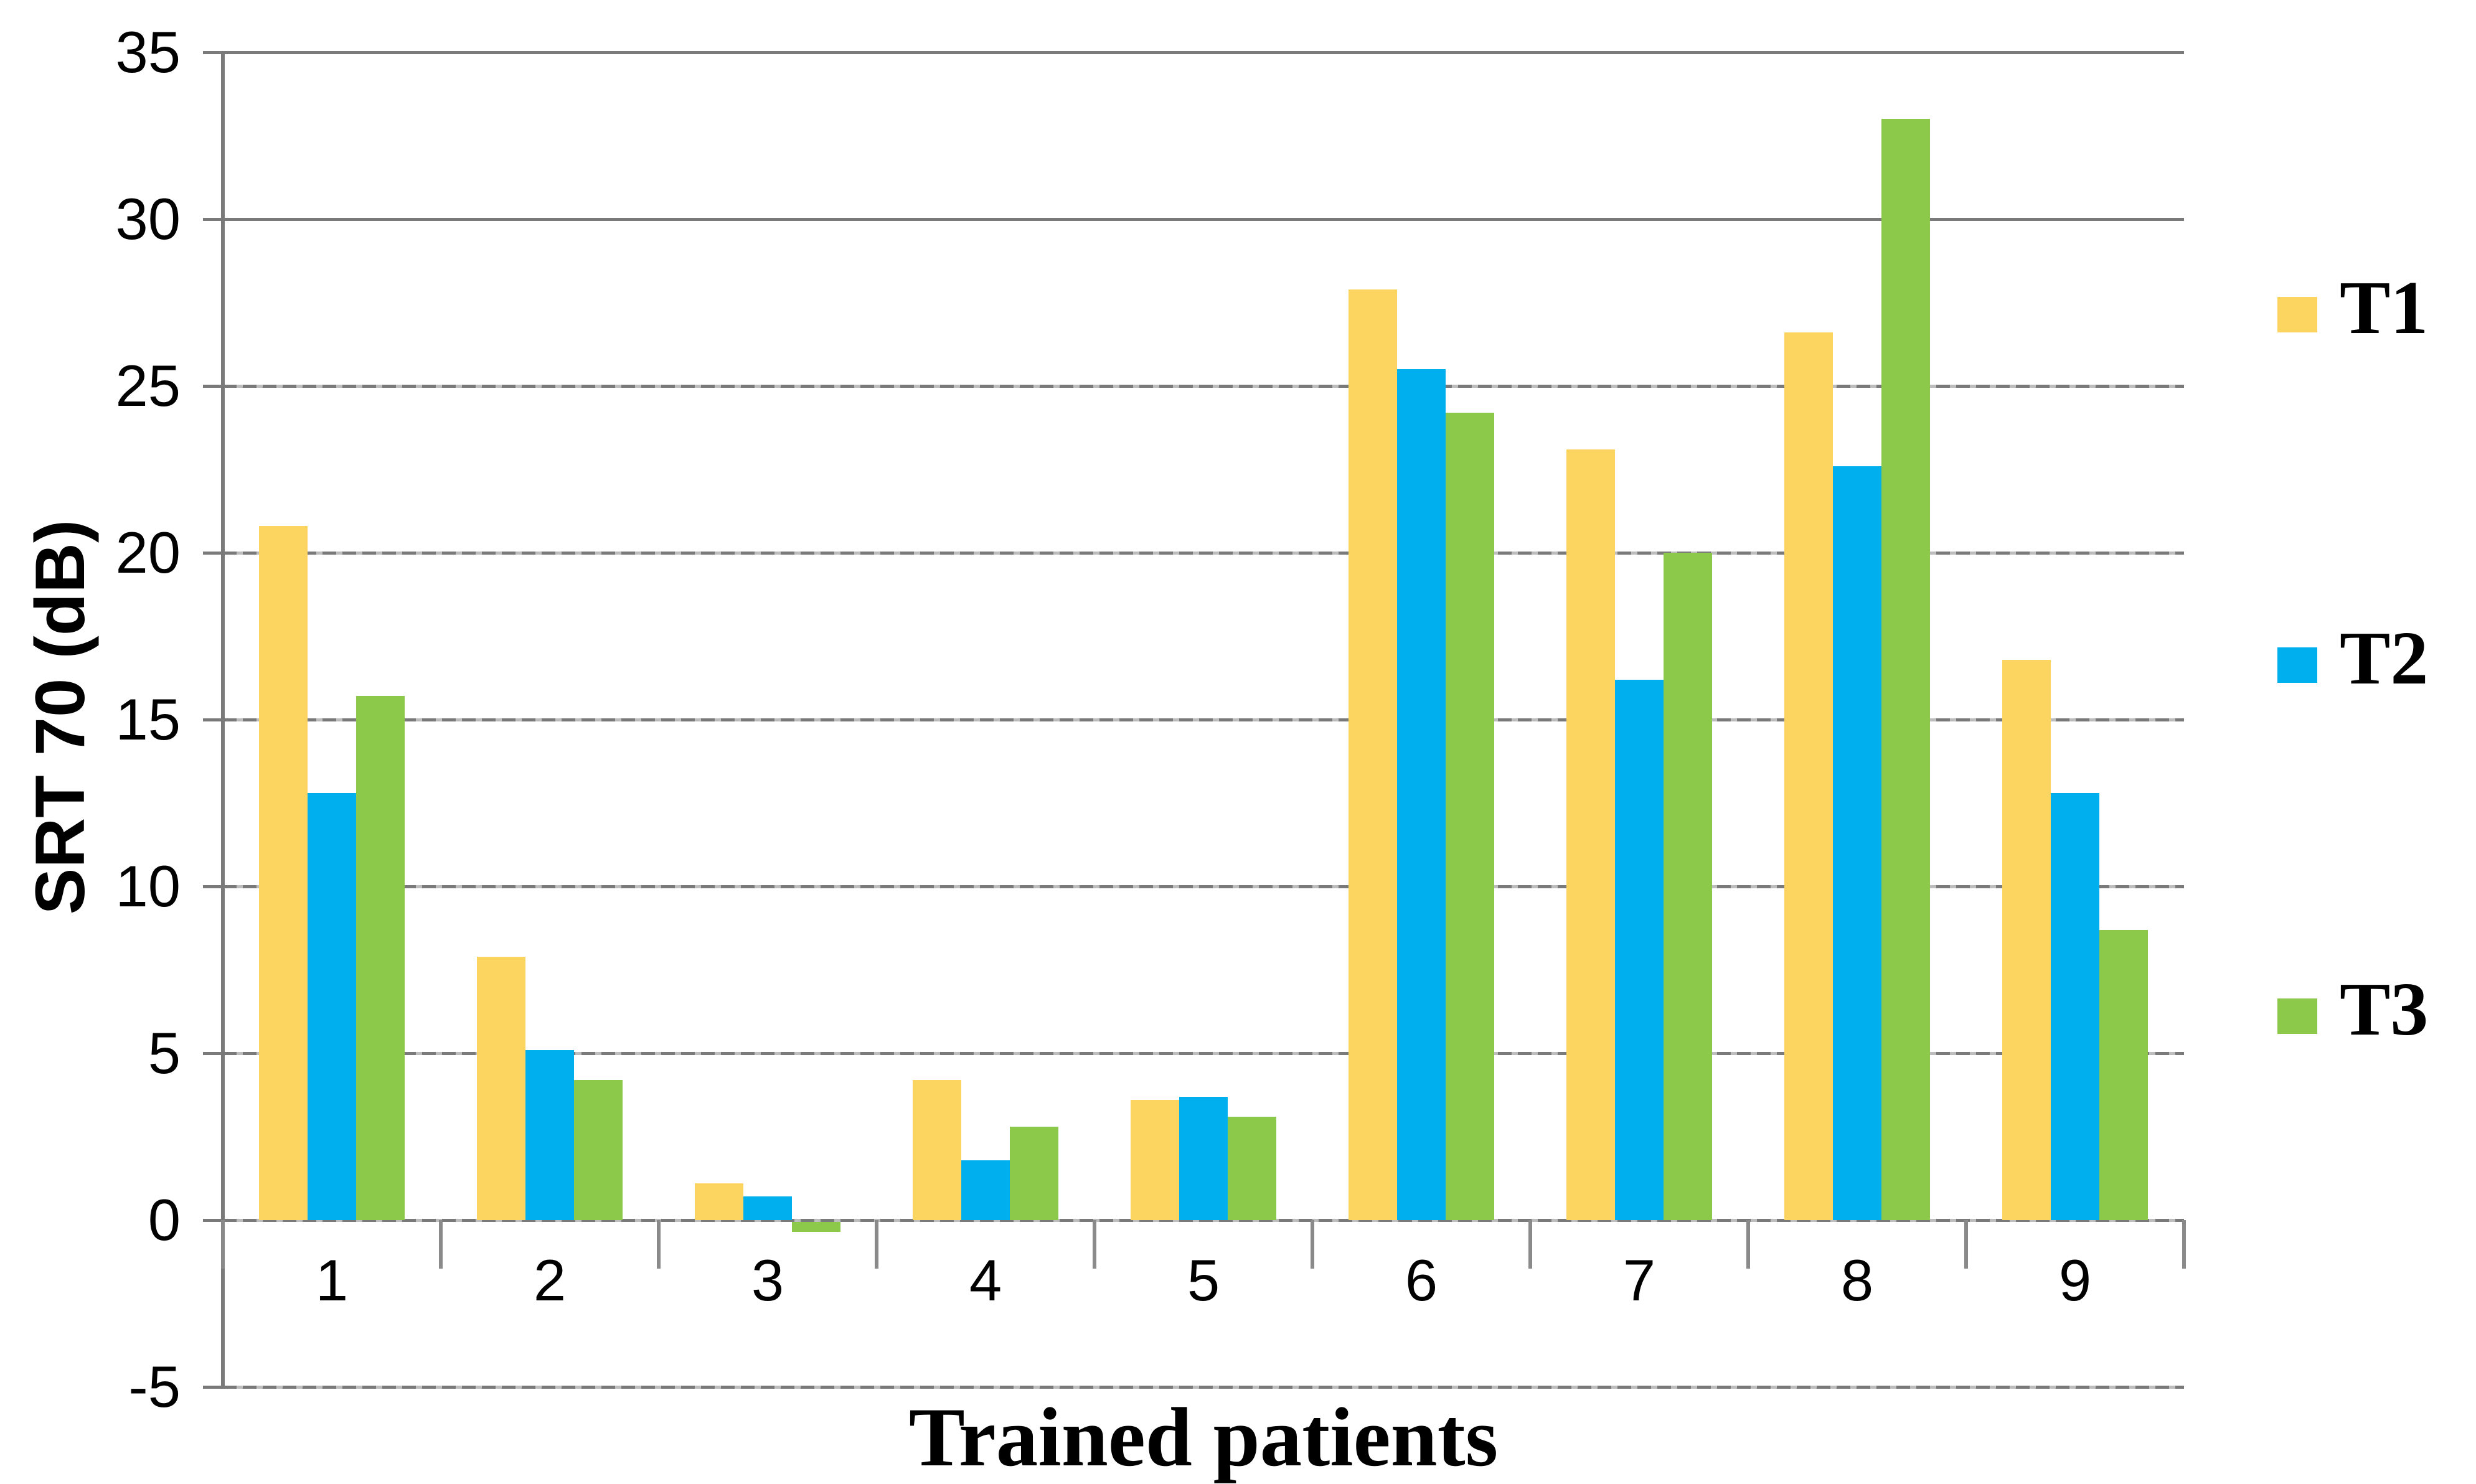 Image resolution: width=2476 pixels, height=1484 pixels. I want to click on y-tick-label: -5, so click(154, 1386).